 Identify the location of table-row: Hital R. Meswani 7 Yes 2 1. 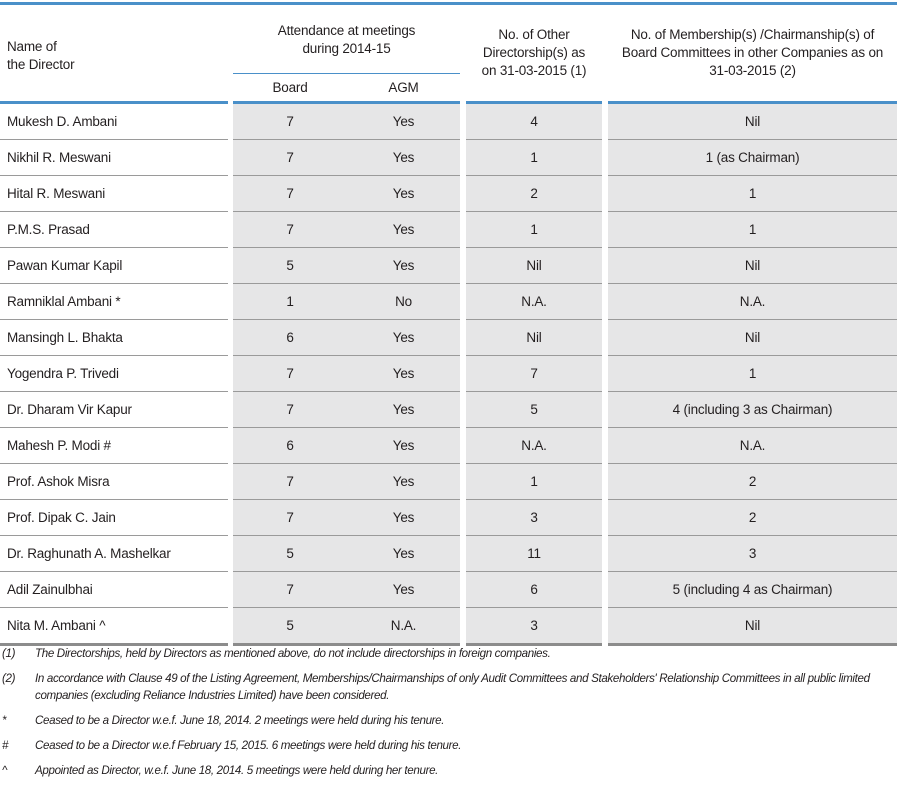
(448, 194).